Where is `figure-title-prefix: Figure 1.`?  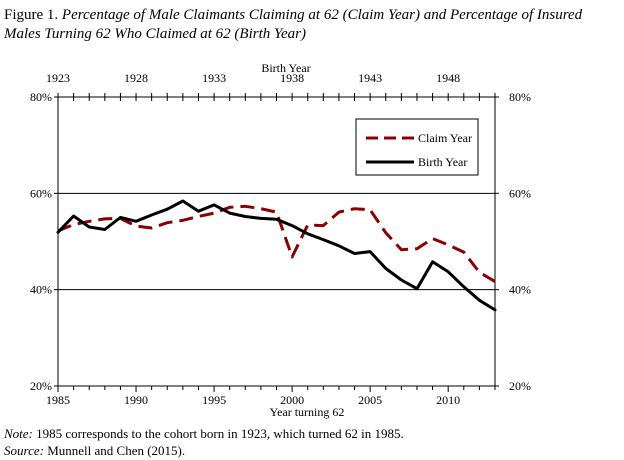
figure-title-prefix: Figure 1. is located at coordinates (31, 15).